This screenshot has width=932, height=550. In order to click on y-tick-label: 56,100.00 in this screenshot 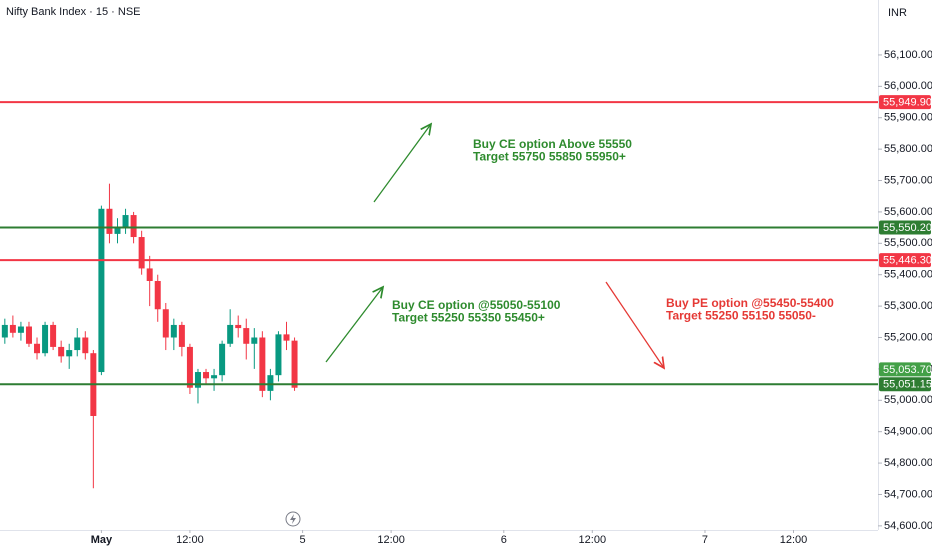, I will do `click(908, 55)`.